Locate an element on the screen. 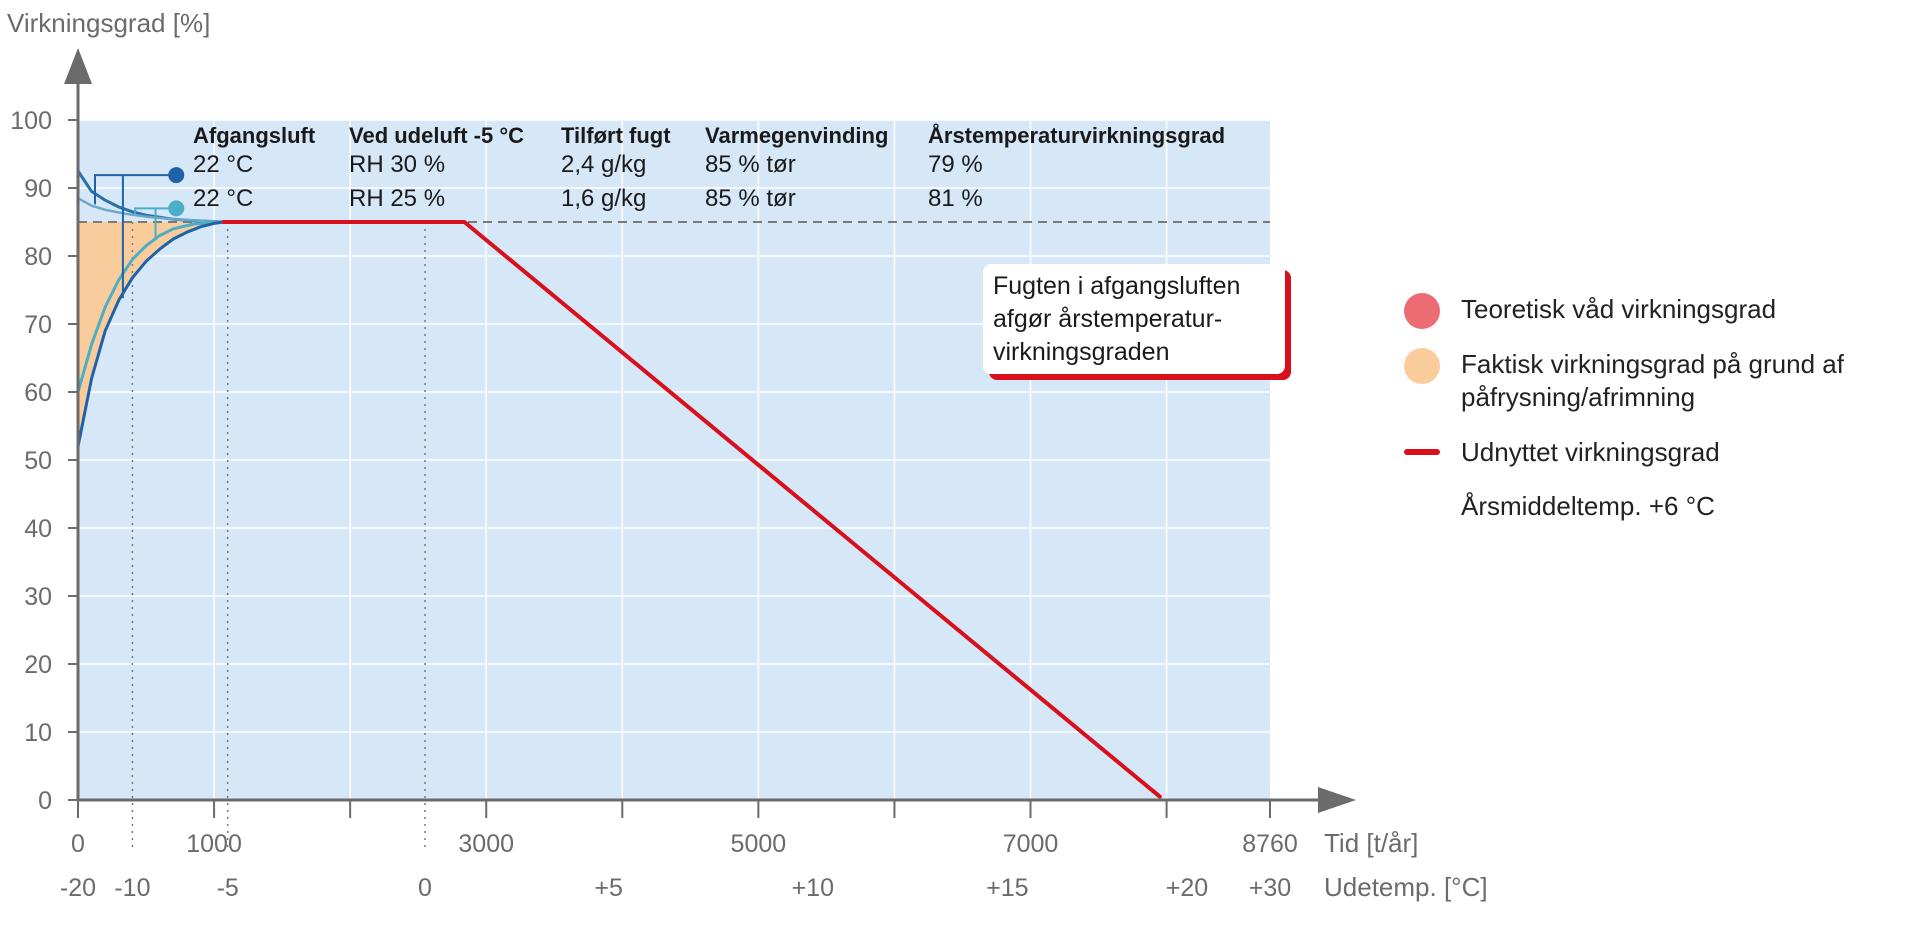  table-cell-r1-c3: 85 % tør is located at coordinates (750, 198).